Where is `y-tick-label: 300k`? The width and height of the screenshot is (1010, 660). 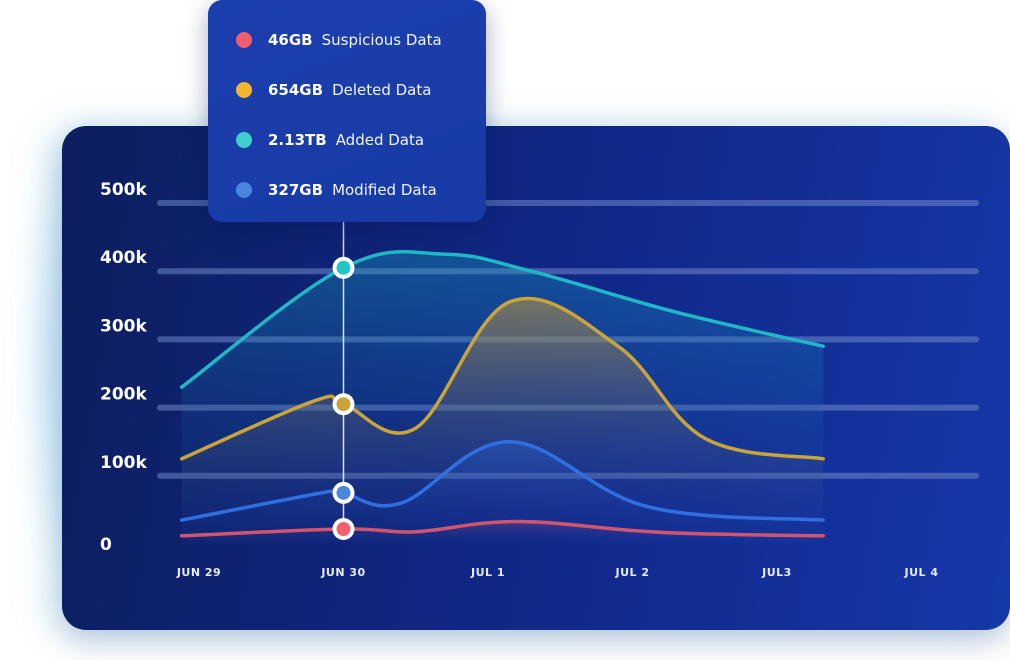
y-tick-label: 300k is located at coordinates (123, 326).